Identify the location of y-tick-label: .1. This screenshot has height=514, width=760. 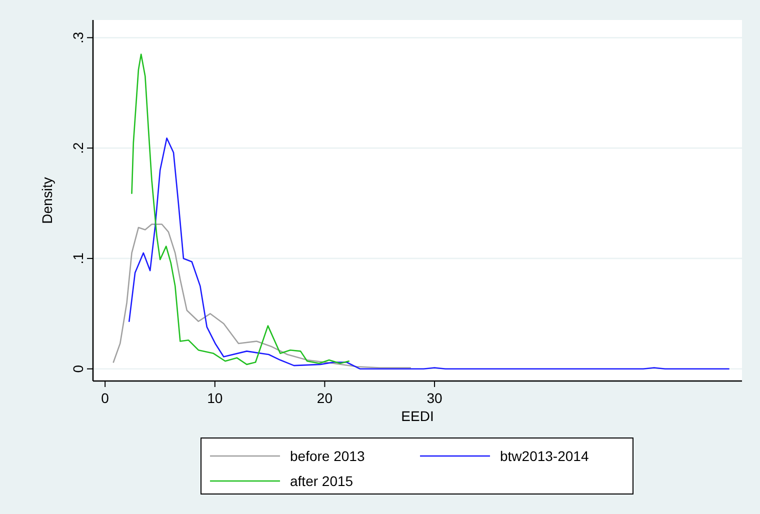
(78, 258).